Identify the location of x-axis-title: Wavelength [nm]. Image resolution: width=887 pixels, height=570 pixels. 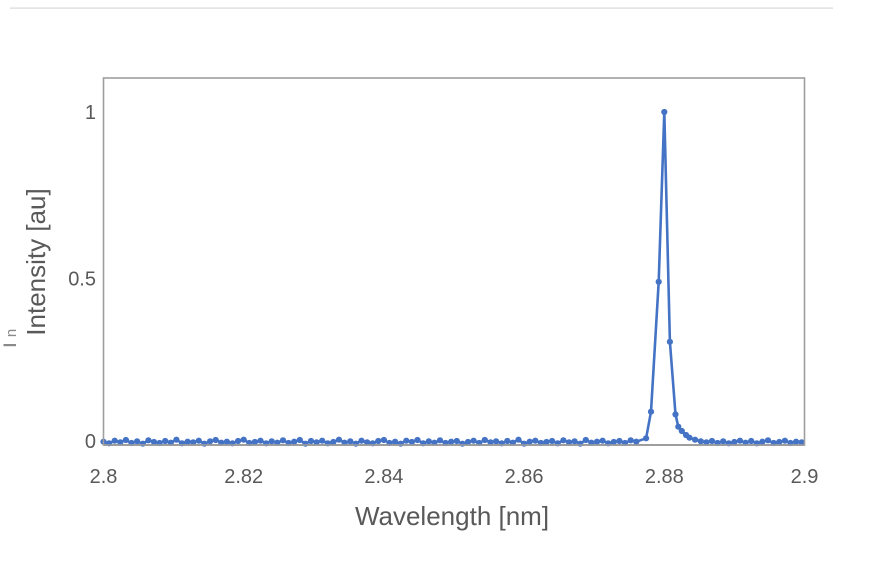
(452, 516).